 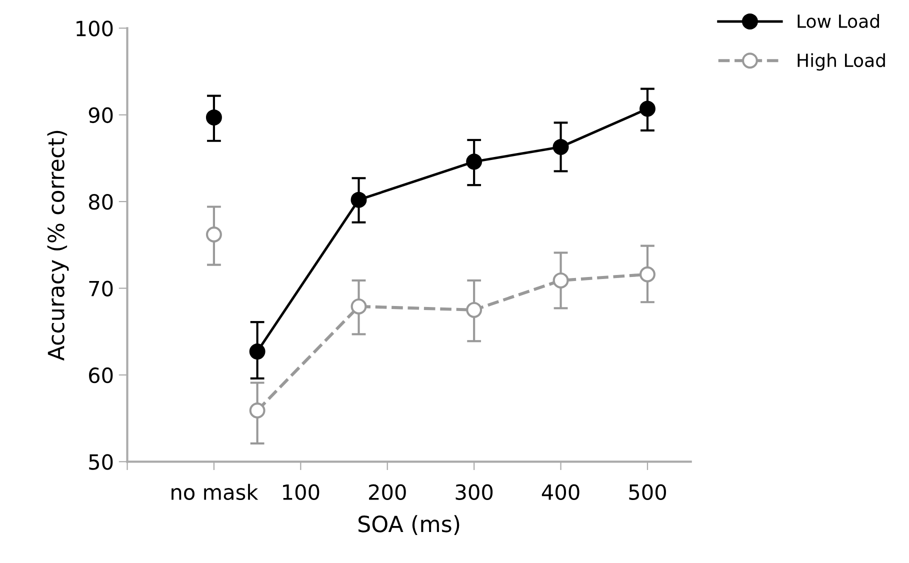 I want to click on y-tick-label: 80, so click(x=100, y=202).